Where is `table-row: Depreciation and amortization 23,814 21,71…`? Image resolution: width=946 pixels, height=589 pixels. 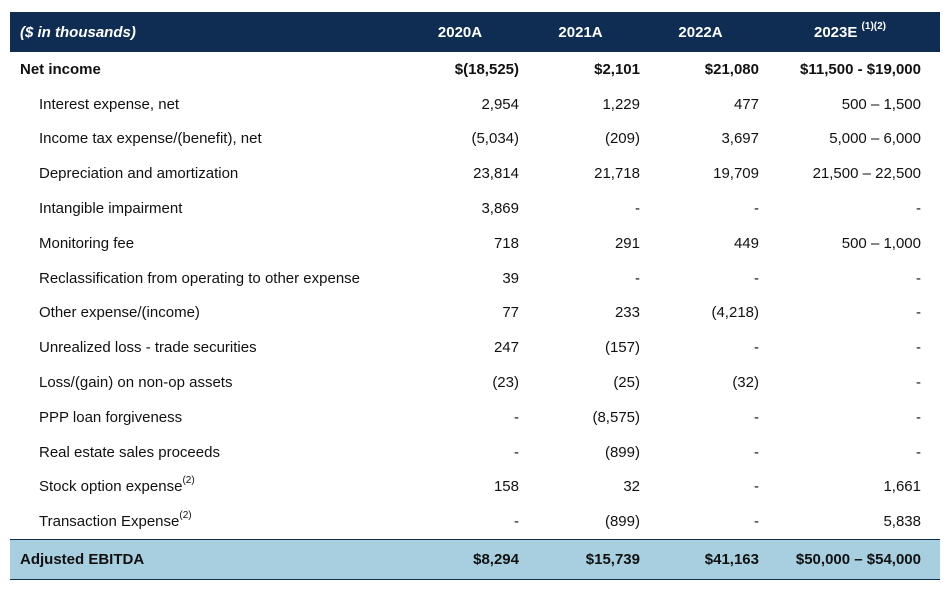 table-row: Depreciation and amortization 23,814 21,71… is located at coordinates (475, 173).